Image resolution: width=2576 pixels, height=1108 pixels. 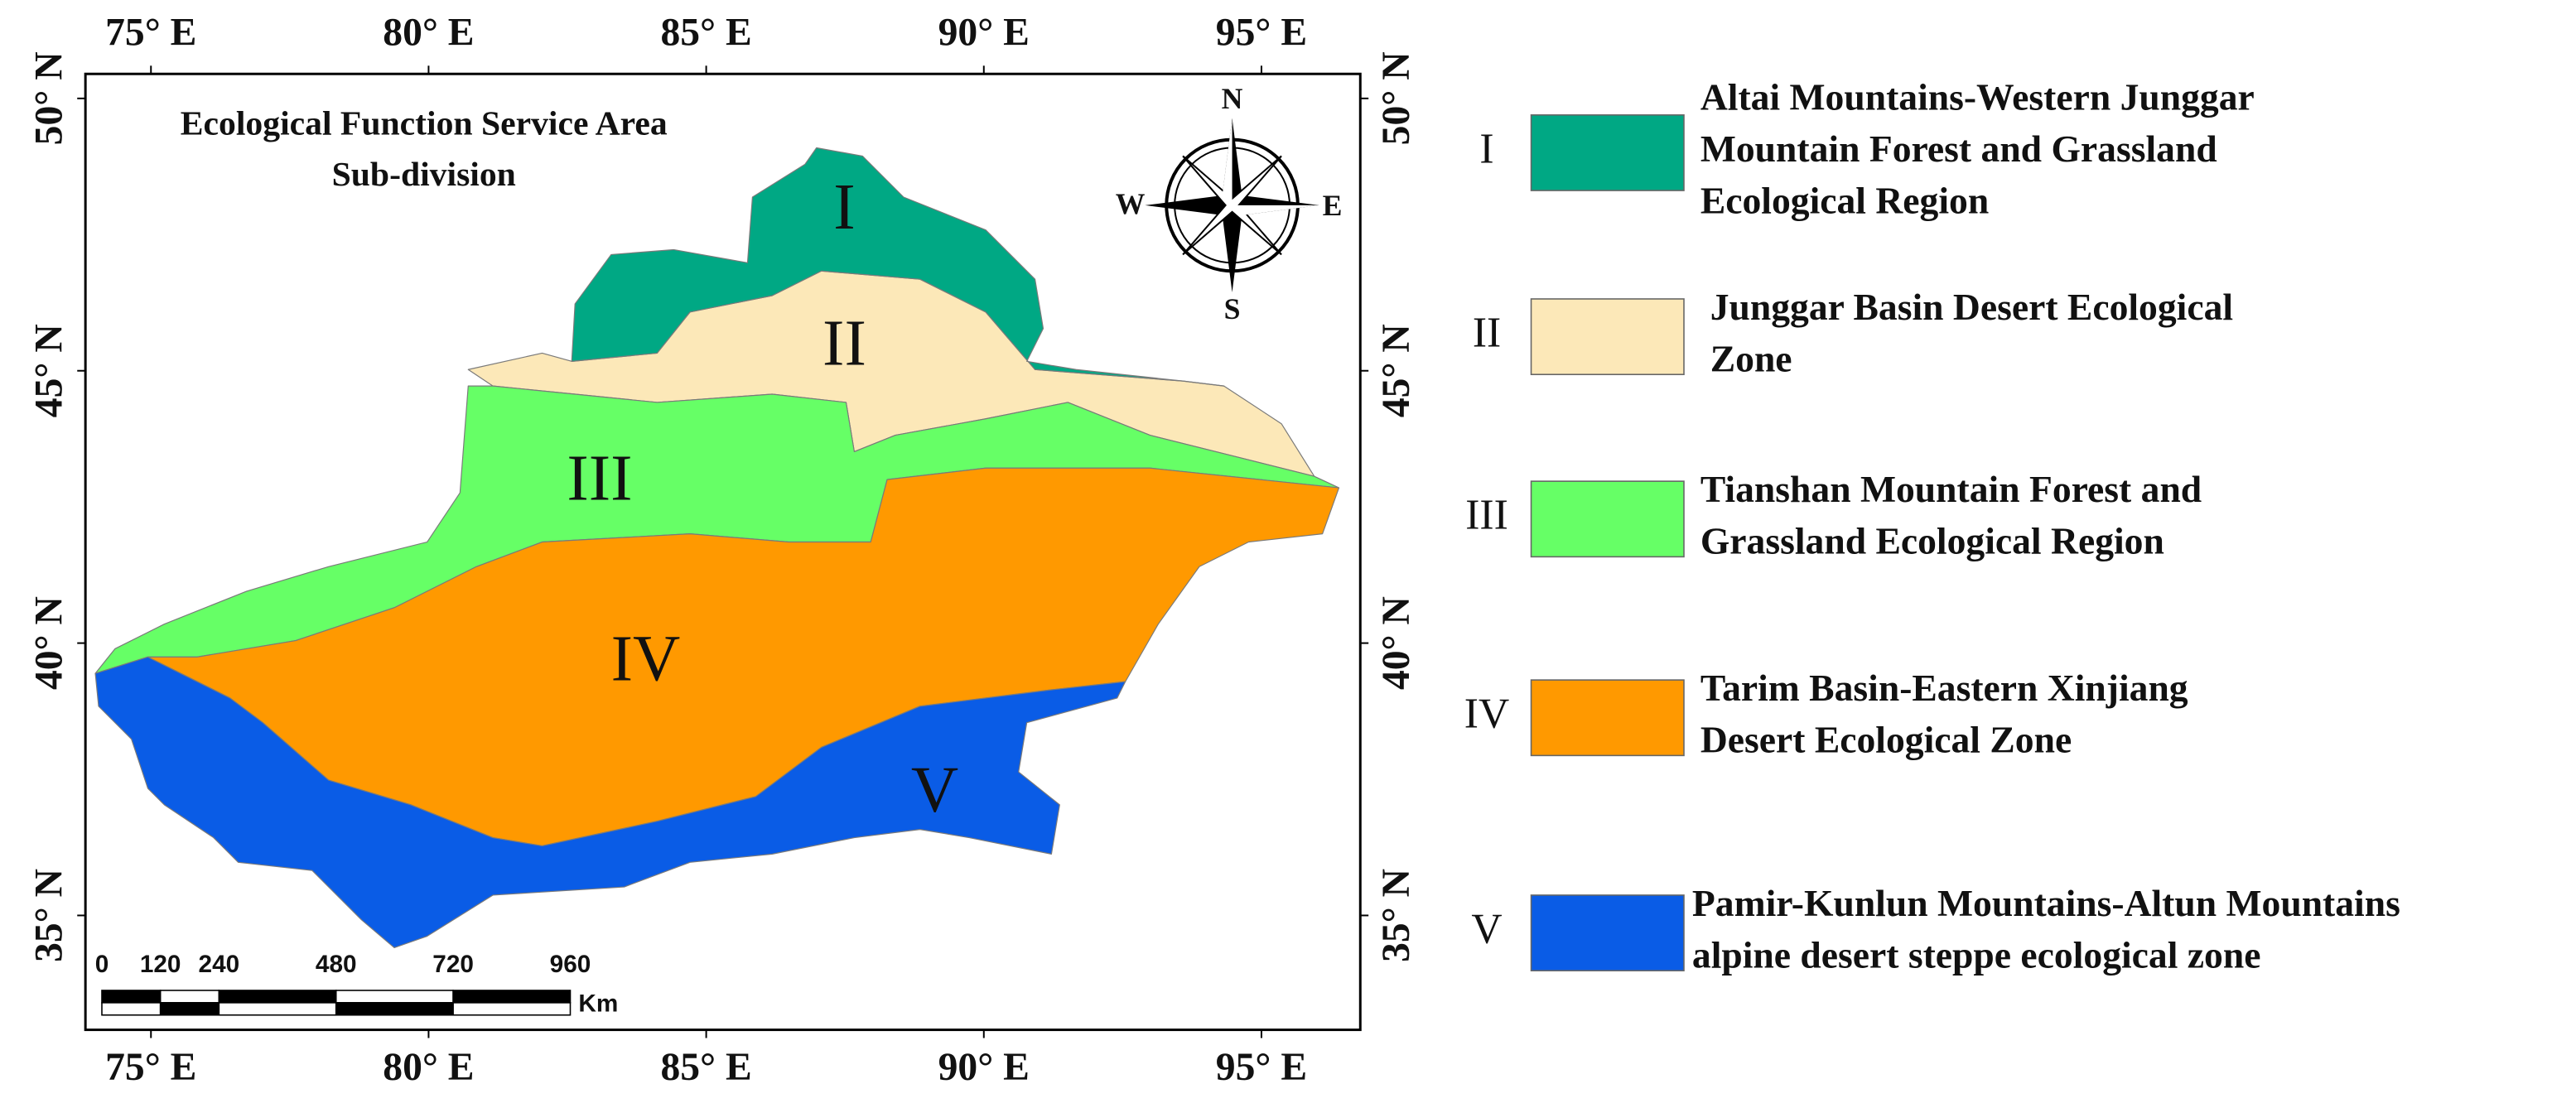 I want to click on legend-numeral: III, so click(x=1486, y=515).